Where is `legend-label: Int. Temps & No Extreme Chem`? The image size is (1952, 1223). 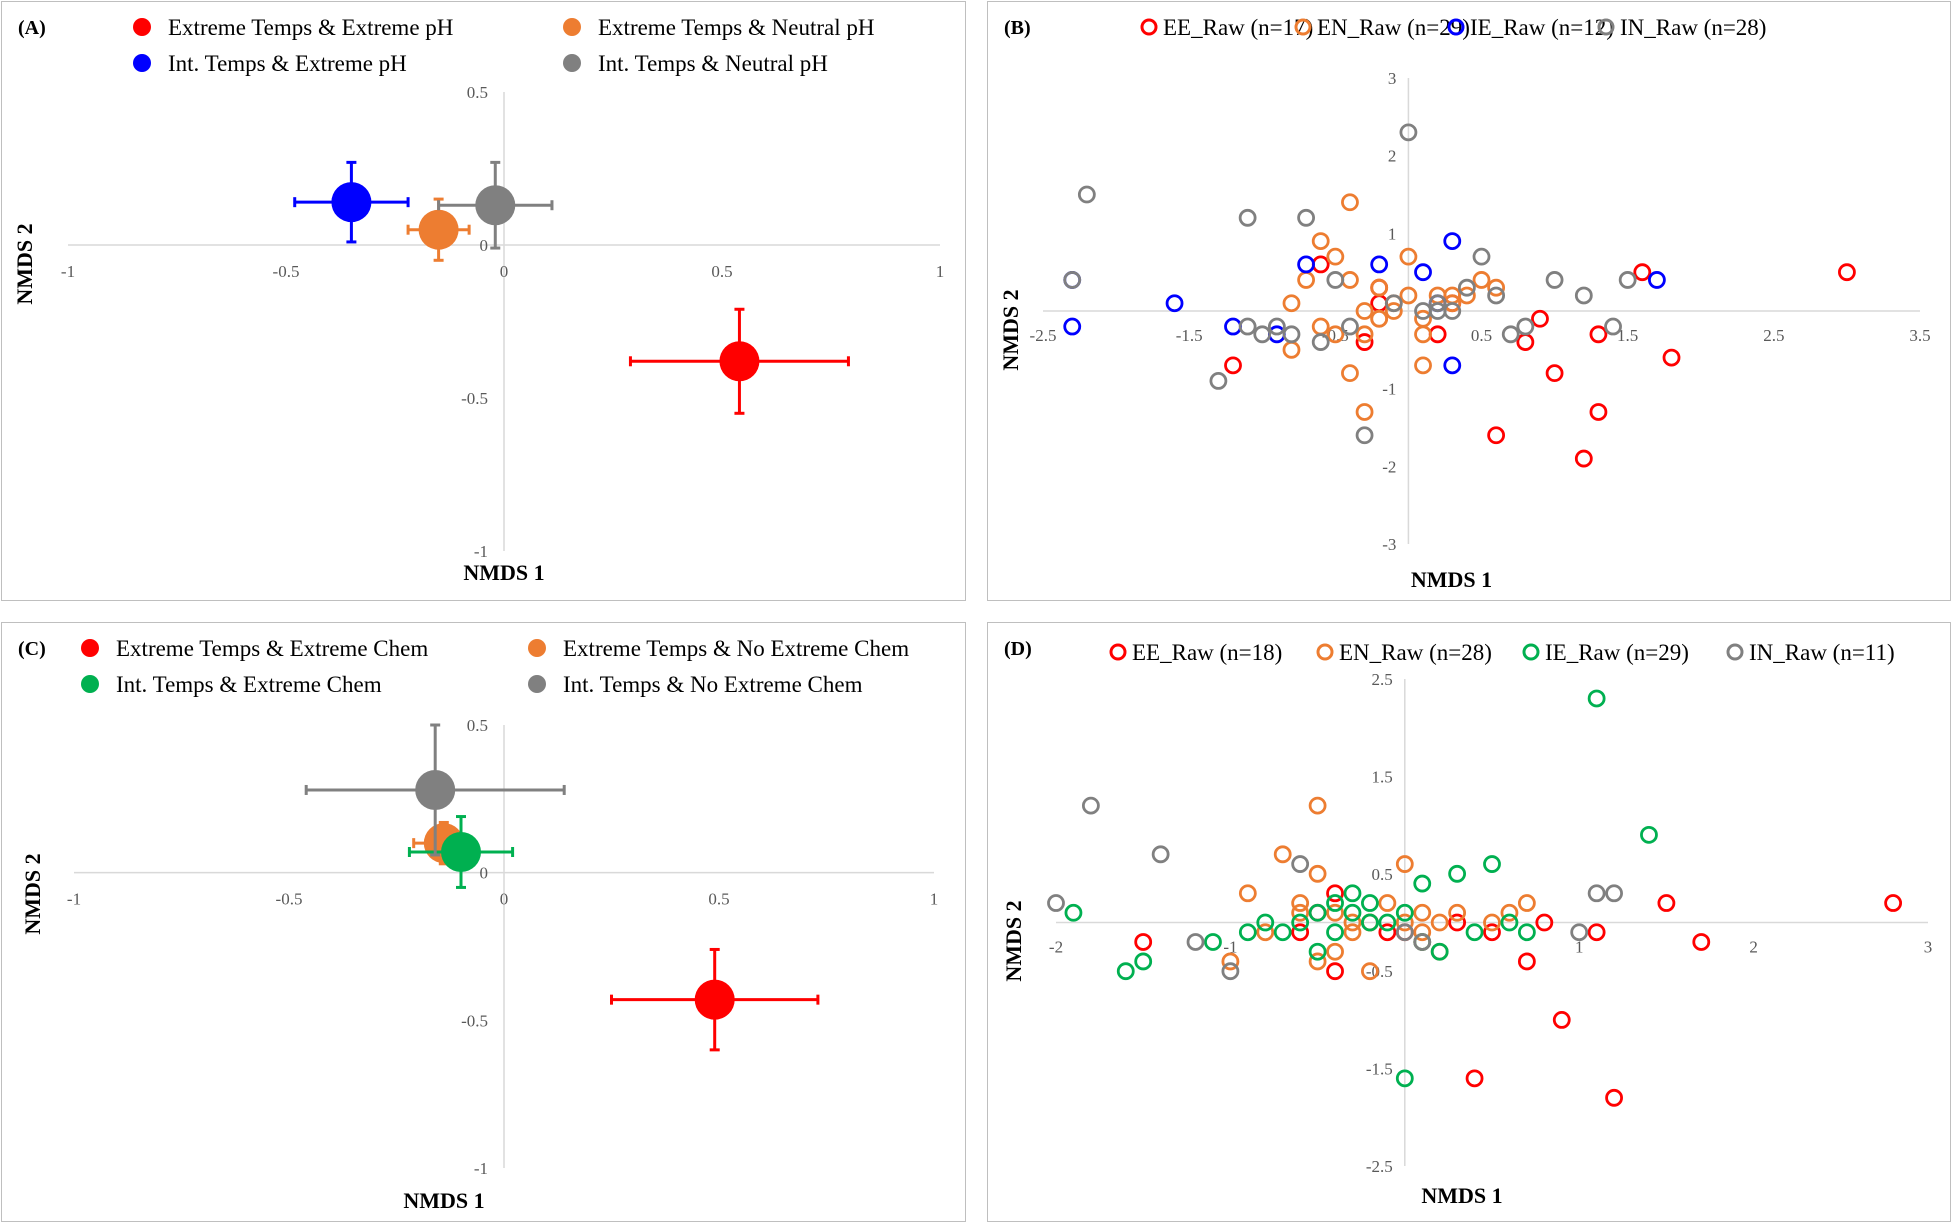
legend-label: Int. Temps & No Extreme Chem is located at coordinates (713, 684).